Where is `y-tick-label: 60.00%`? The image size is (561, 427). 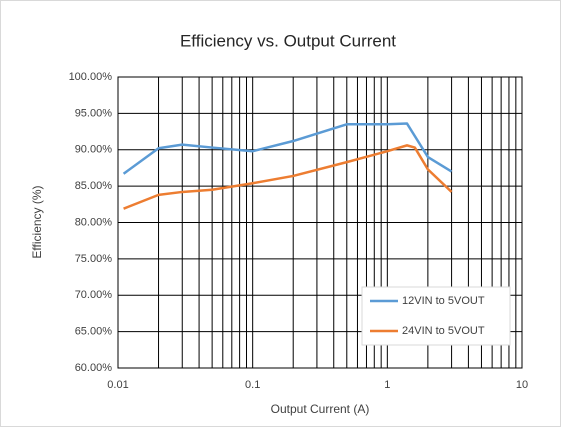
y-tick-label: 60.00% is located at coordinates (94, 368).